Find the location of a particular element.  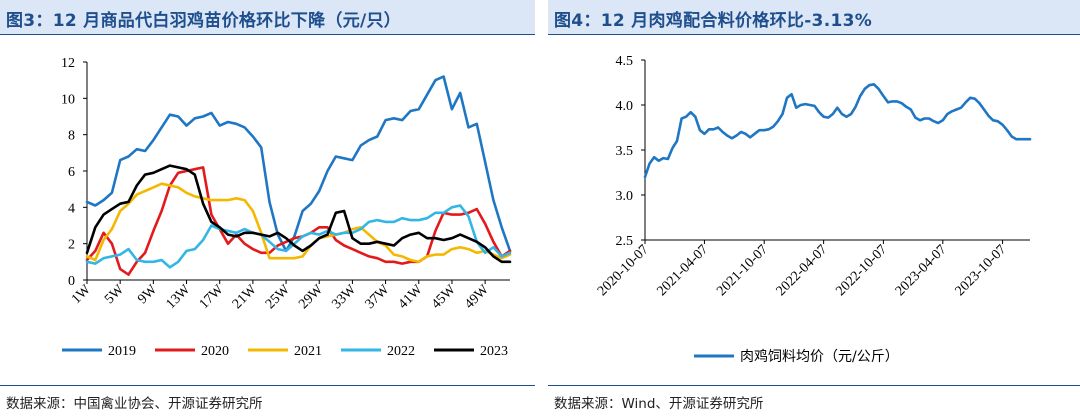

figure-4-top-rule is located at coordinates (814, 34).